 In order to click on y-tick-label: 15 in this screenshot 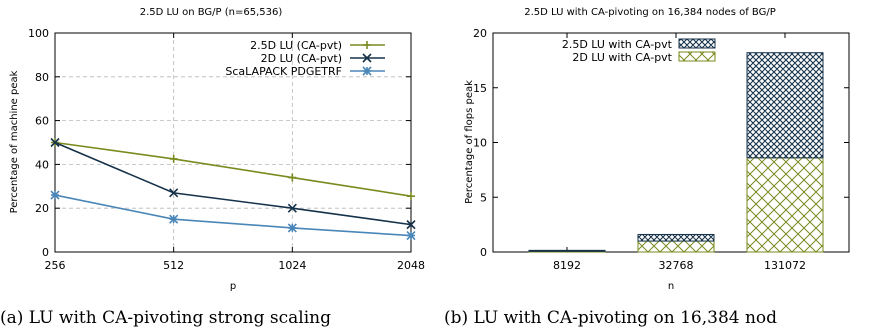, I will do `click(480, 88)`.